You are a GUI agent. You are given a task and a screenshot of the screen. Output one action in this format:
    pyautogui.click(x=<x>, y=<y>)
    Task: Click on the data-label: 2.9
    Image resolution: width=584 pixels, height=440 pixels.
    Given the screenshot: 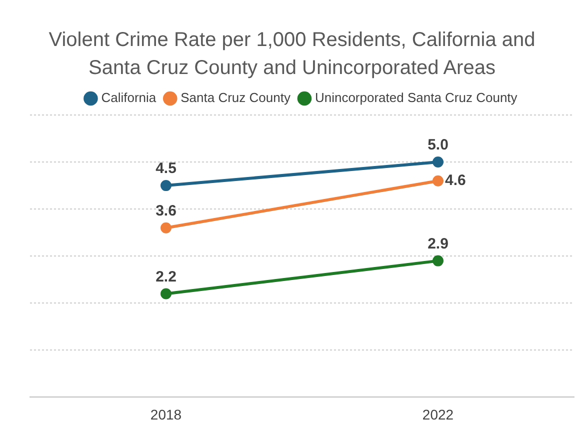 What is the action you would take?
    pyautogui.click(x=438, y=243)
    